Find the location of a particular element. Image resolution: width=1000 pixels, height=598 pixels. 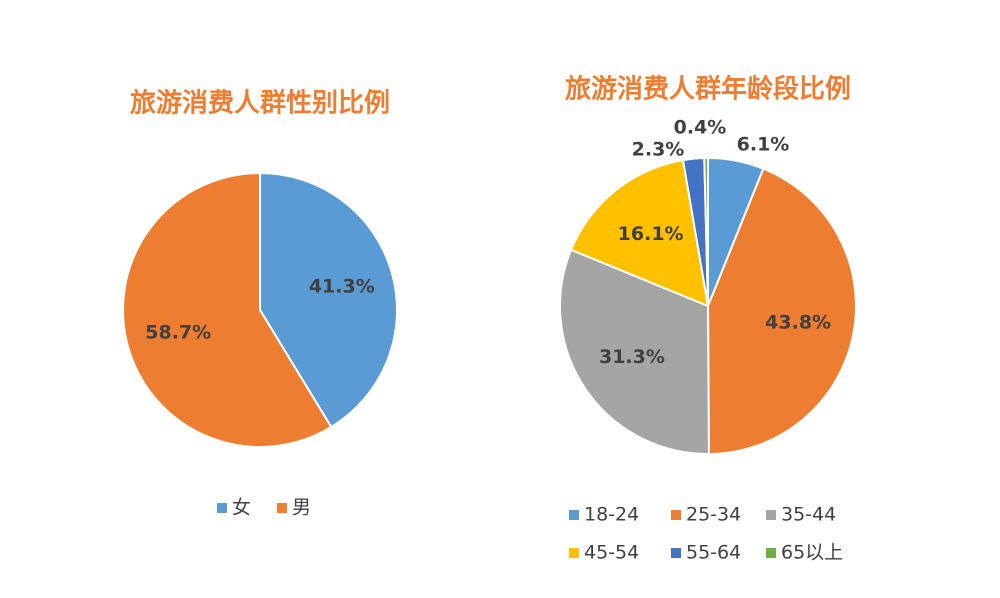

data-label: 43.8% is located at coordinates (798, 323).